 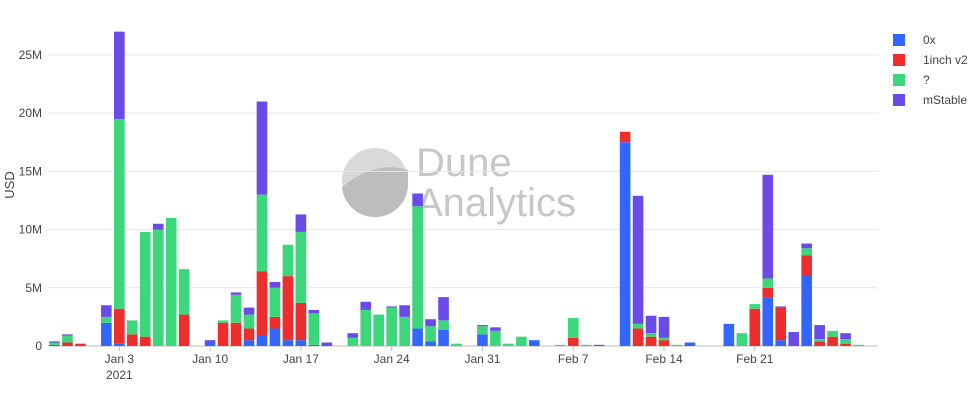 What do you see at coordinates (930, 100) in the screenshot?
I see `legend-item-mstable: mStable` at bounding box center [930, 100].